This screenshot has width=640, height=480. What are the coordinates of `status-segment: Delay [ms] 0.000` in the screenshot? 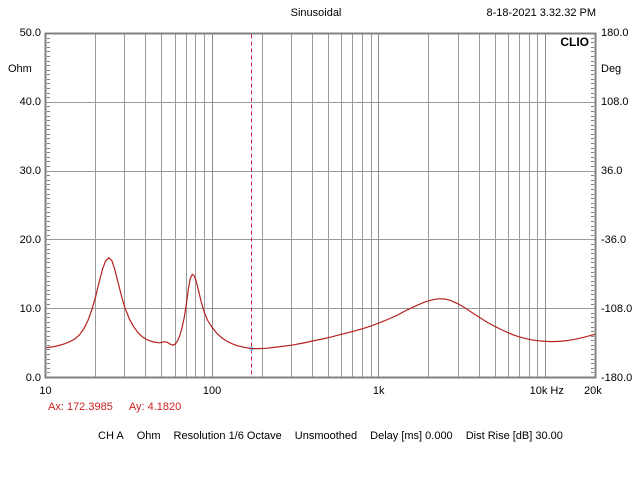 It's located at (411, 436).